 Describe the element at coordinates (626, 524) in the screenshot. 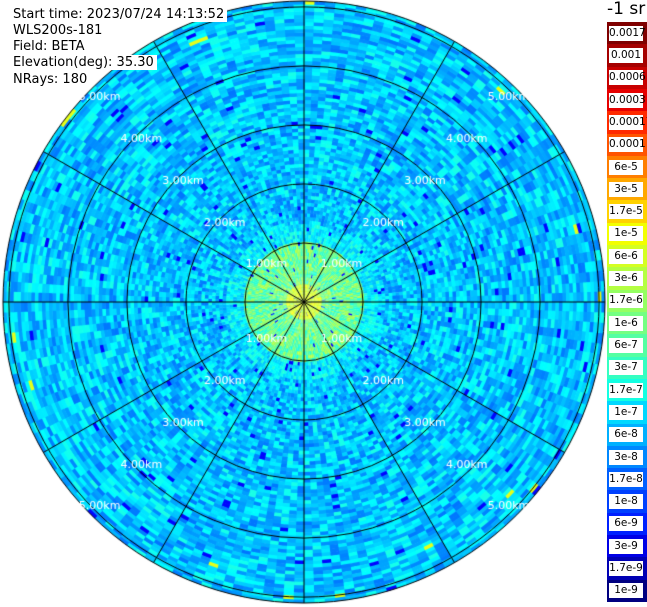

I see `colorbar-tick-label: 6e-9` at that location.